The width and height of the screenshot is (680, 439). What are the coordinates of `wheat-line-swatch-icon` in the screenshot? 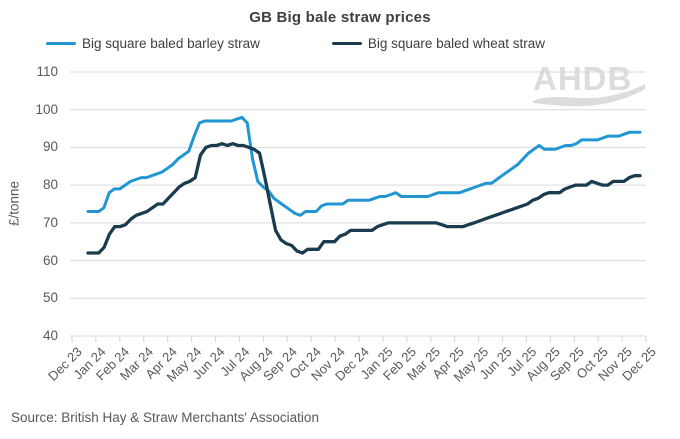 It's located at (346, 43).